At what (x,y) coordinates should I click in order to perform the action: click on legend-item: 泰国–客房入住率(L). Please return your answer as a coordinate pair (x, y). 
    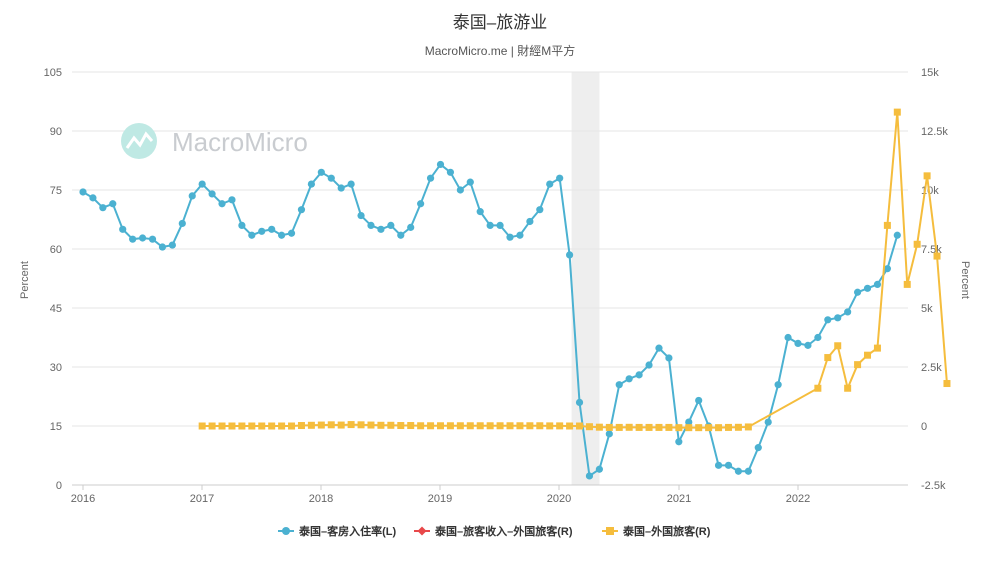
    Looking at the image, I should click on (337, 531).